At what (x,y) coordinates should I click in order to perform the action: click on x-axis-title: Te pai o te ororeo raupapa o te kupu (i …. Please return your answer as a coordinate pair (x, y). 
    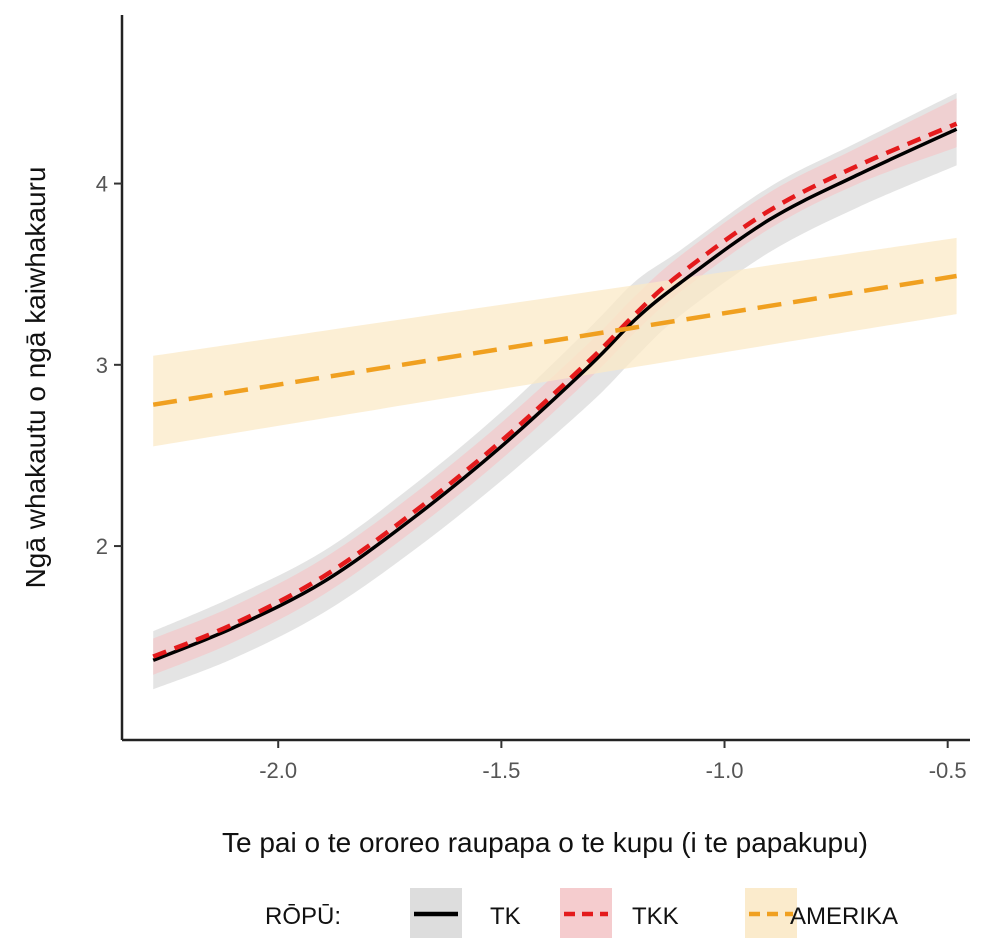
    Looking at the image, I should click on (545, 842).